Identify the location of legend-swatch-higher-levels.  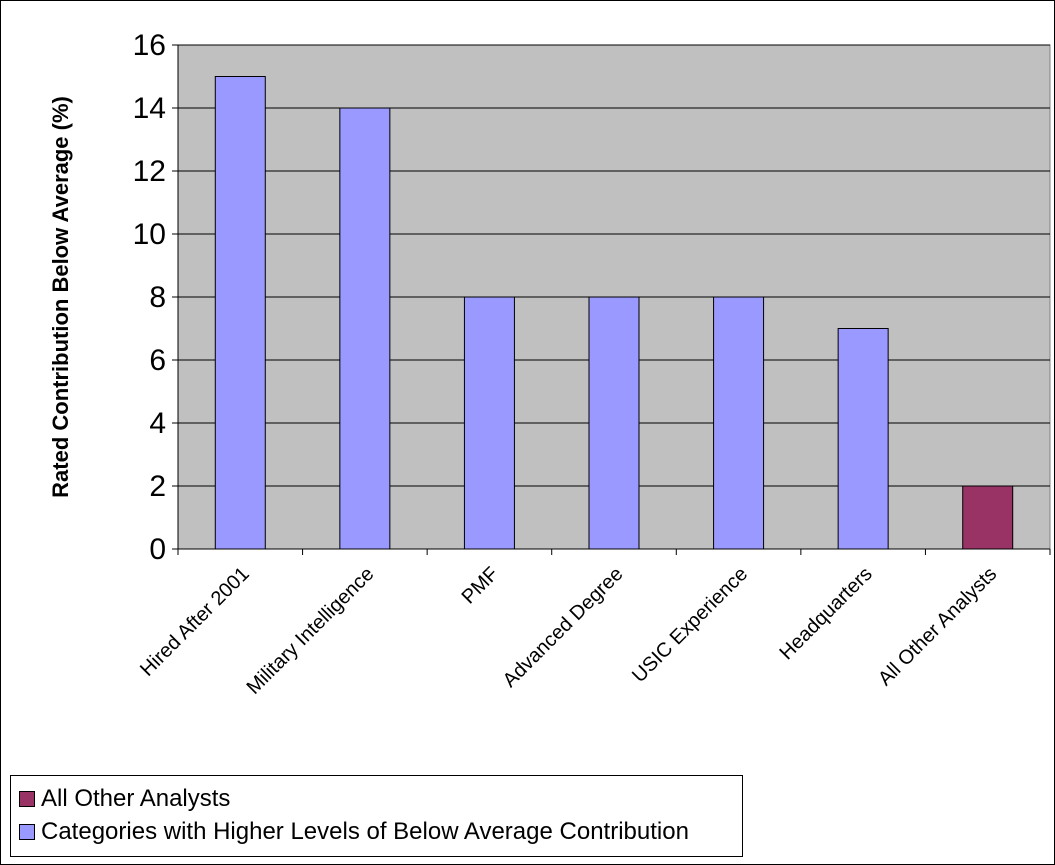
(27, 832).